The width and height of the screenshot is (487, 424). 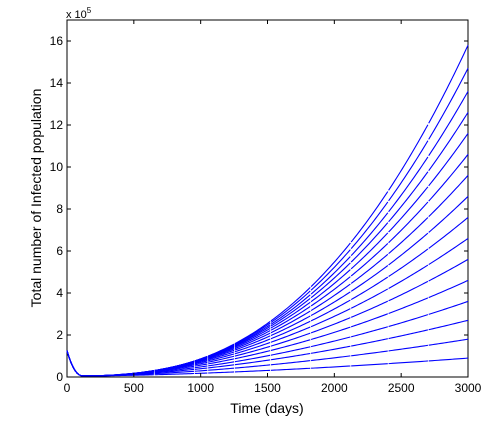 I want to click on y-tick-label: 0, so click(x=59, y=377).